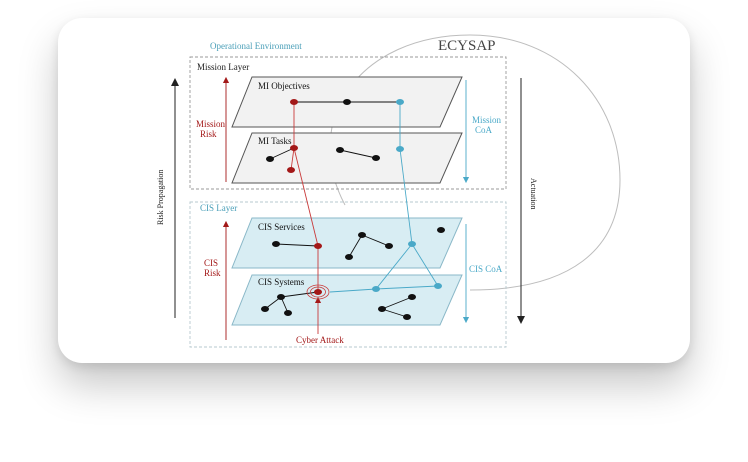 Image resolution: width=748 pixels, height=462 pixels. I want to click on mission-layer-box, so click(348, 123).